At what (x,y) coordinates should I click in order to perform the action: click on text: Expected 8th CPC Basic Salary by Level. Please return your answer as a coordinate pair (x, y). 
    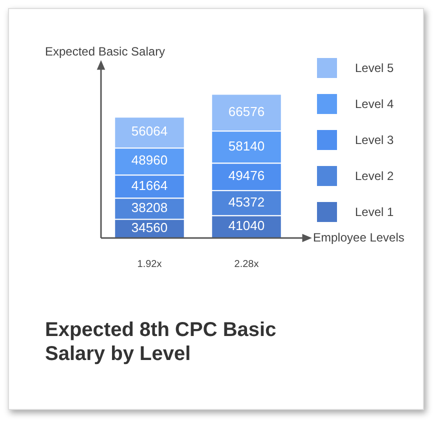
    Looking at the image, I should click on (161, 342).